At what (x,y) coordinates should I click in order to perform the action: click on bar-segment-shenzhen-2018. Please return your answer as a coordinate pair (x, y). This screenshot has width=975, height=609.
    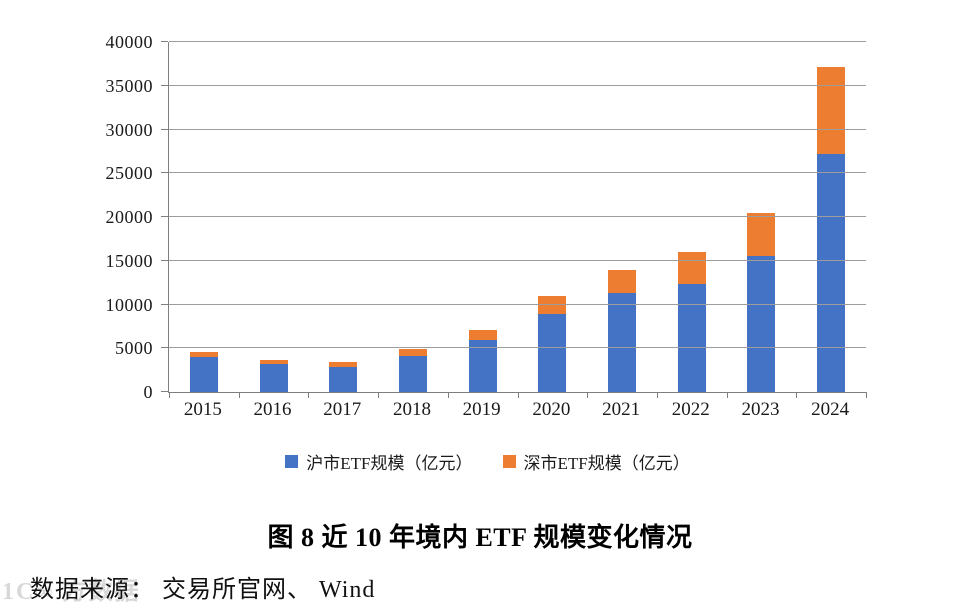
    Looking at the image, I should click on (412, 353).